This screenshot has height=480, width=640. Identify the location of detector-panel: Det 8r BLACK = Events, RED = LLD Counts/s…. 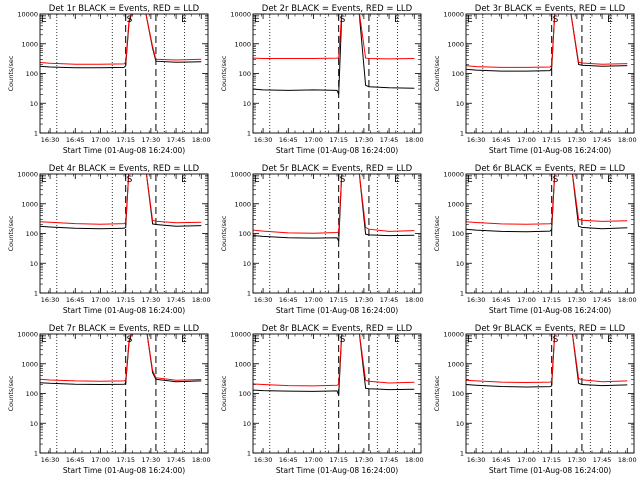
(322, 399).